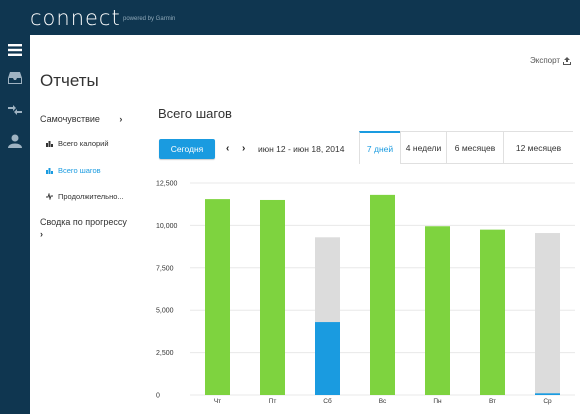 Image resolution: width=580 pixels, height=414 pixels. What do you see at coordinates (165, 353) in the screenshot?
I see `y-tick-label: 2,500` at bounding box center [165, 353].